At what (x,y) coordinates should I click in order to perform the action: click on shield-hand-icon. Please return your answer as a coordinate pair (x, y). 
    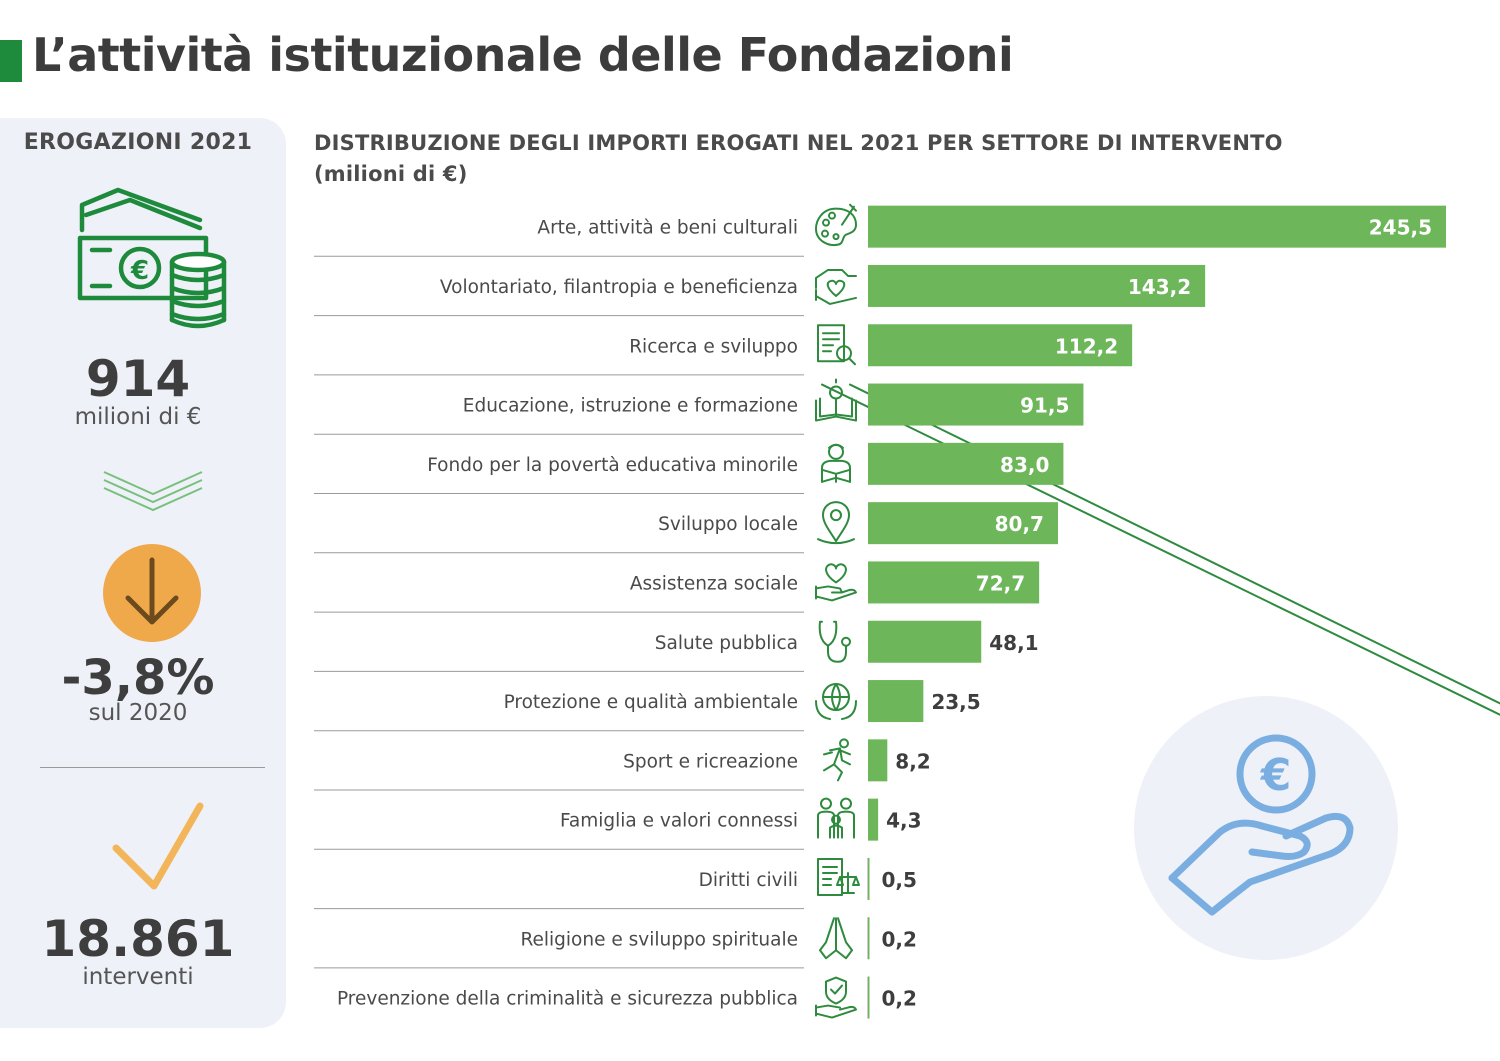
    Looking at the image, I should click on (836, 997).